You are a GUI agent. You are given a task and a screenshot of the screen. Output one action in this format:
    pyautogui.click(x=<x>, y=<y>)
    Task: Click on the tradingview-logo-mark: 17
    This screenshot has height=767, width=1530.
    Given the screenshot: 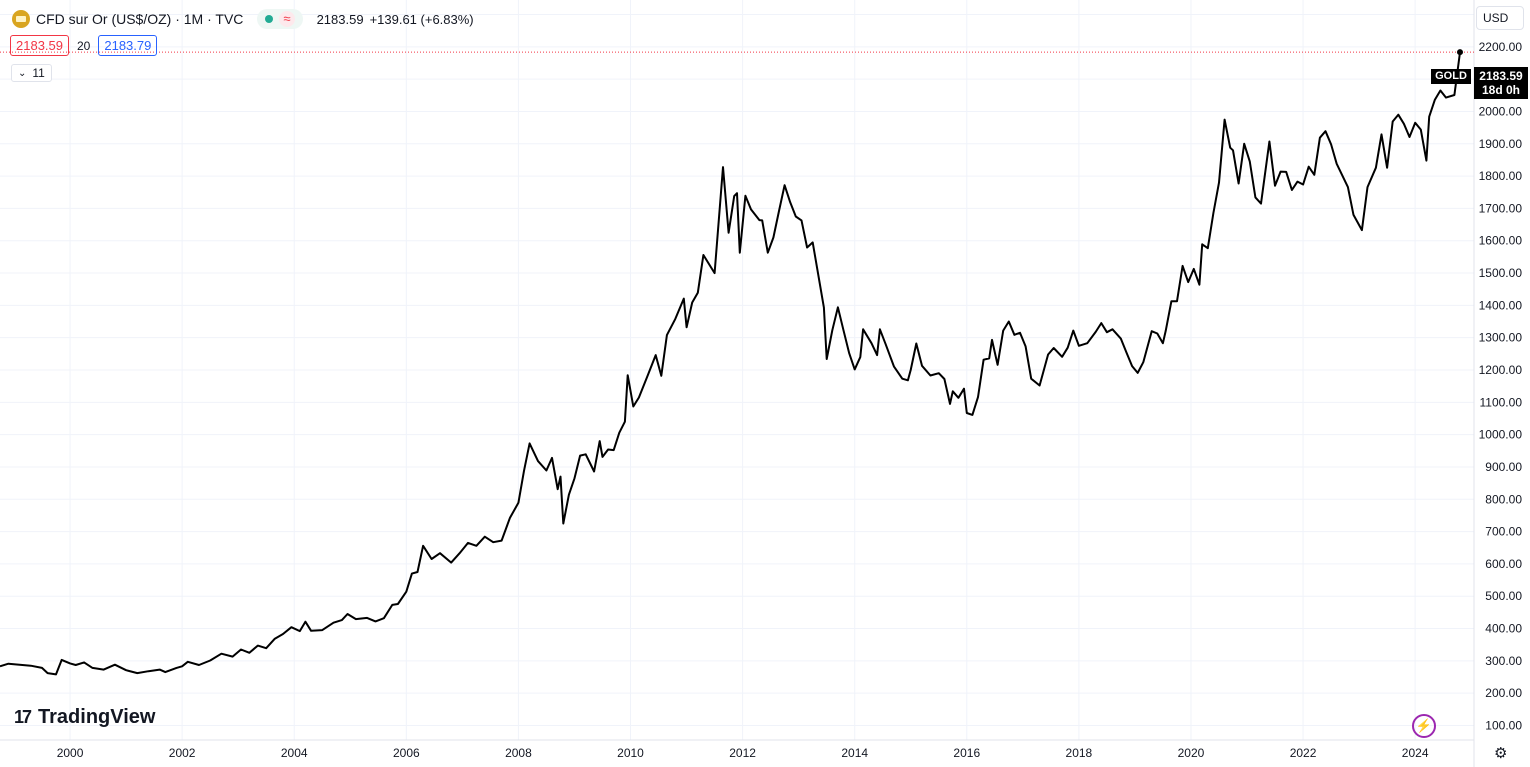 What is the action you would take?
    pyautogui.click(x=23, y=717)
    